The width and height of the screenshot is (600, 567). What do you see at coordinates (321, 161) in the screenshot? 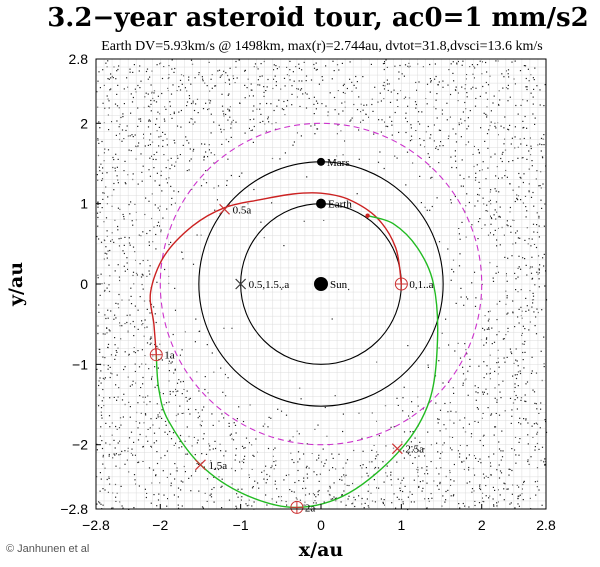
I see `body-marker` at bounding box center [321, 161].